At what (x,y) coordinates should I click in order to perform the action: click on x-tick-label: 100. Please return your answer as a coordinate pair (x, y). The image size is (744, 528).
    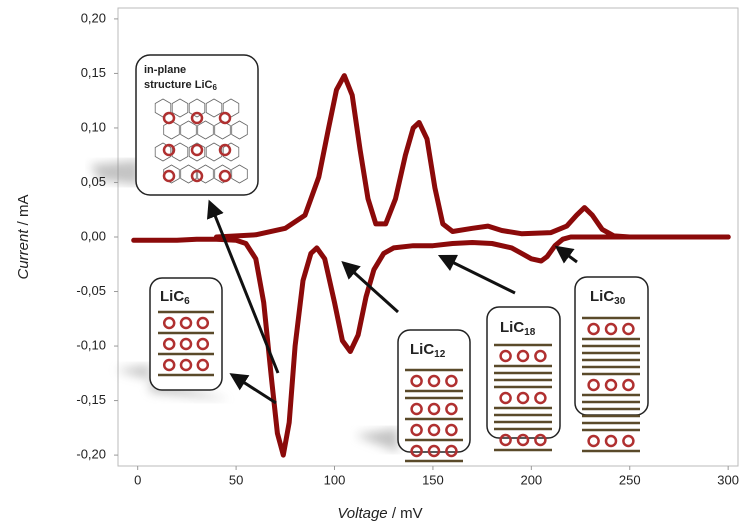
    Looking at the image, I should click on (335, 479).